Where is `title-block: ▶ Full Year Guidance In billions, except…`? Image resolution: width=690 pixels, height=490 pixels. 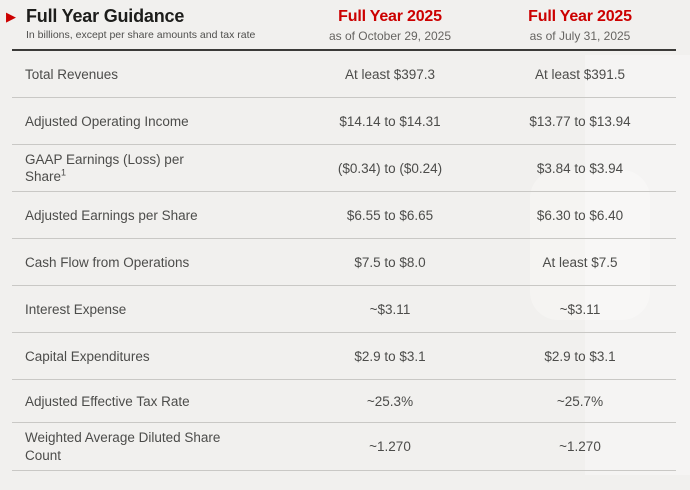
title-block: ▶ Full Year Guidance In billions, except… is located at coordinates (158, 20).